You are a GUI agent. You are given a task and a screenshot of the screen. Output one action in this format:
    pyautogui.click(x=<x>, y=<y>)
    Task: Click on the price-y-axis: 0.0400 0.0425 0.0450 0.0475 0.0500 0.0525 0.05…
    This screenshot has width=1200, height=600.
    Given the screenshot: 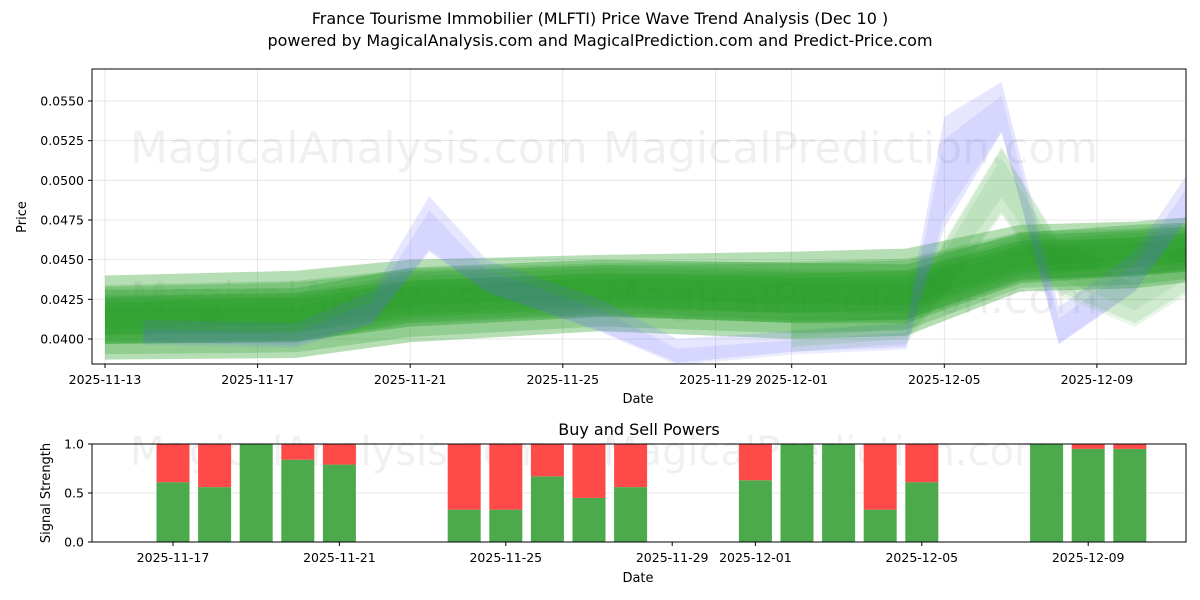 What is the action you would take?
    pyautogui.click(x=66, y=220)
    